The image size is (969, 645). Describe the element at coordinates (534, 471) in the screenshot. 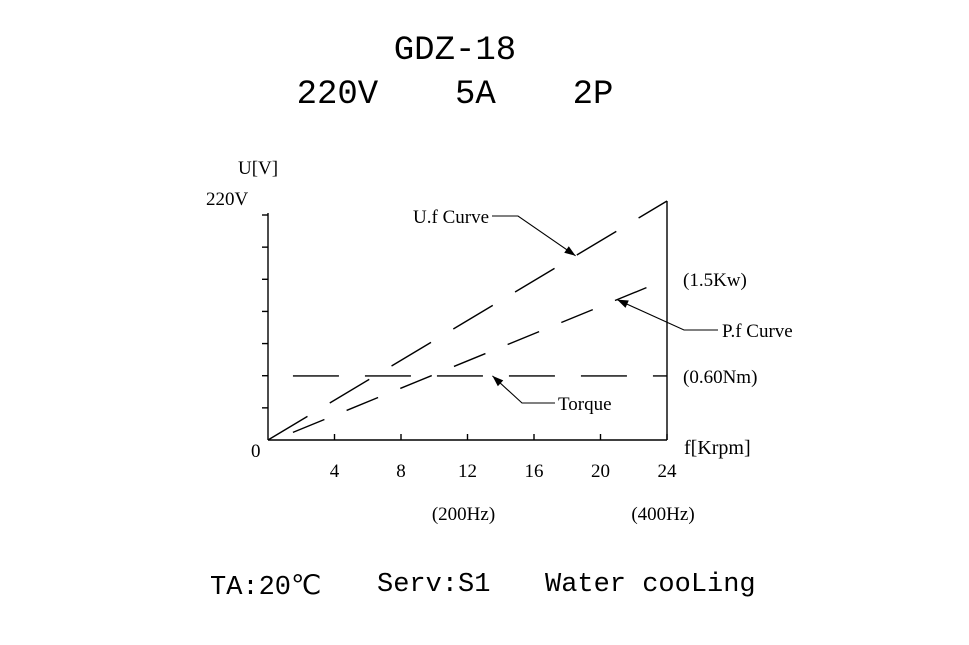

I see `x-tick-label: 16` at that location.